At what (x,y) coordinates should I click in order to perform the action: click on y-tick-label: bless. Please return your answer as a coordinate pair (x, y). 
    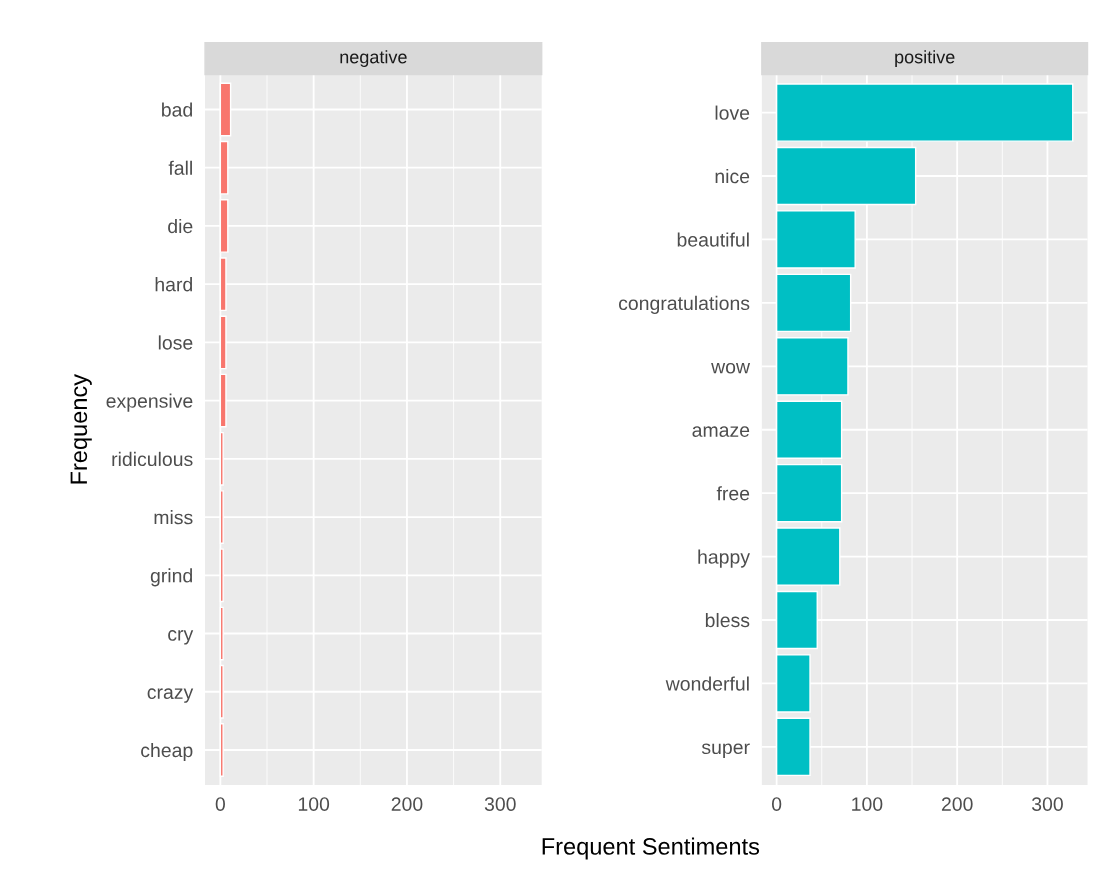
    Looking at the image, I should click on (727, 620).